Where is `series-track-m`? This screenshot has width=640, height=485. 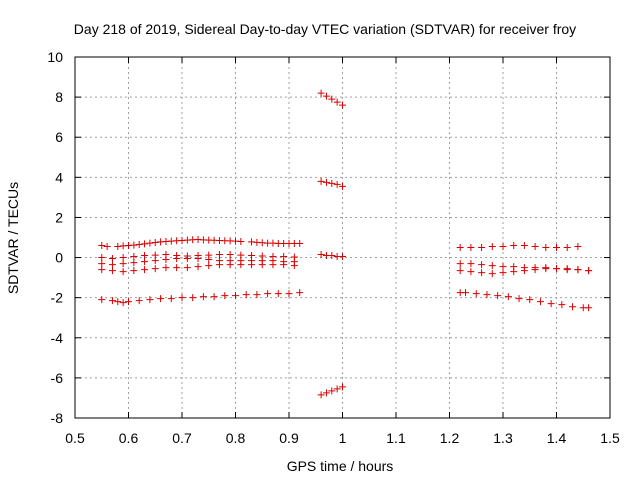 series-track-m is located at coordinates (524, 300).